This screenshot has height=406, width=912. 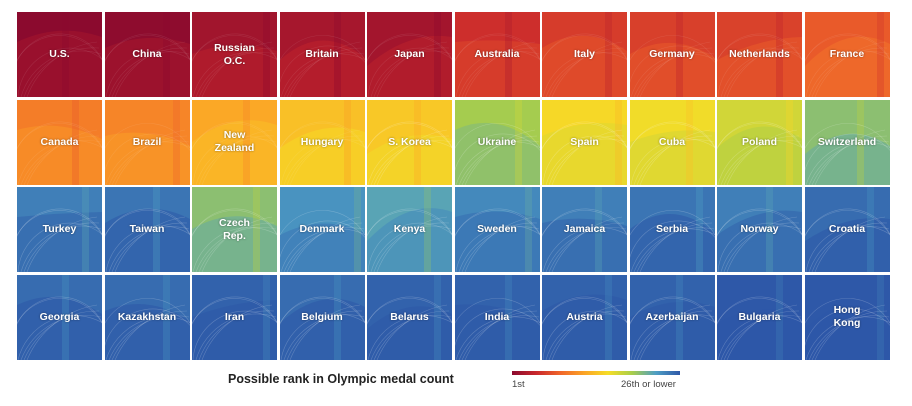 What do you see at coordinates (648, 384) in the screenshot?
I see `legend-max-label: 26th or lower` at bounding box center [648, 384].